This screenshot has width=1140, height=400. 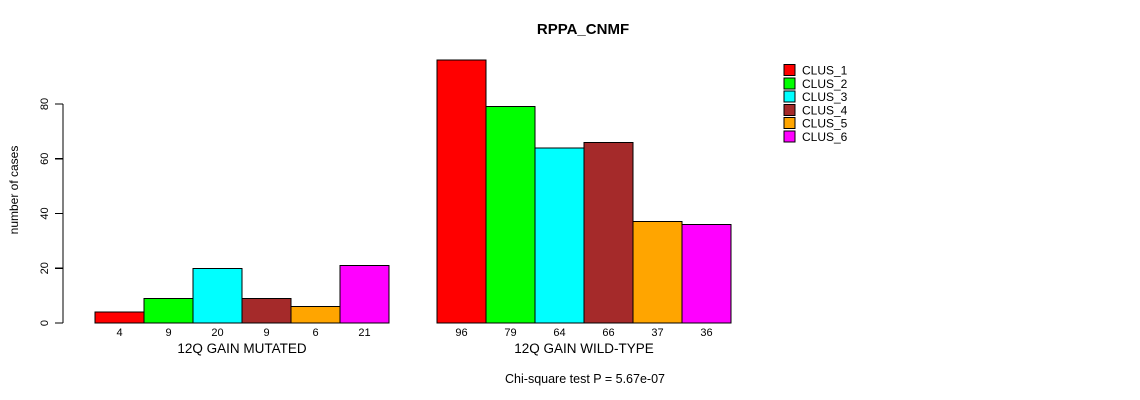 What do you see at coordinates (825, 110) in the screenshot?
I see `legend-label-clus-4: CLUS_4` at bounding box center [825, 110].